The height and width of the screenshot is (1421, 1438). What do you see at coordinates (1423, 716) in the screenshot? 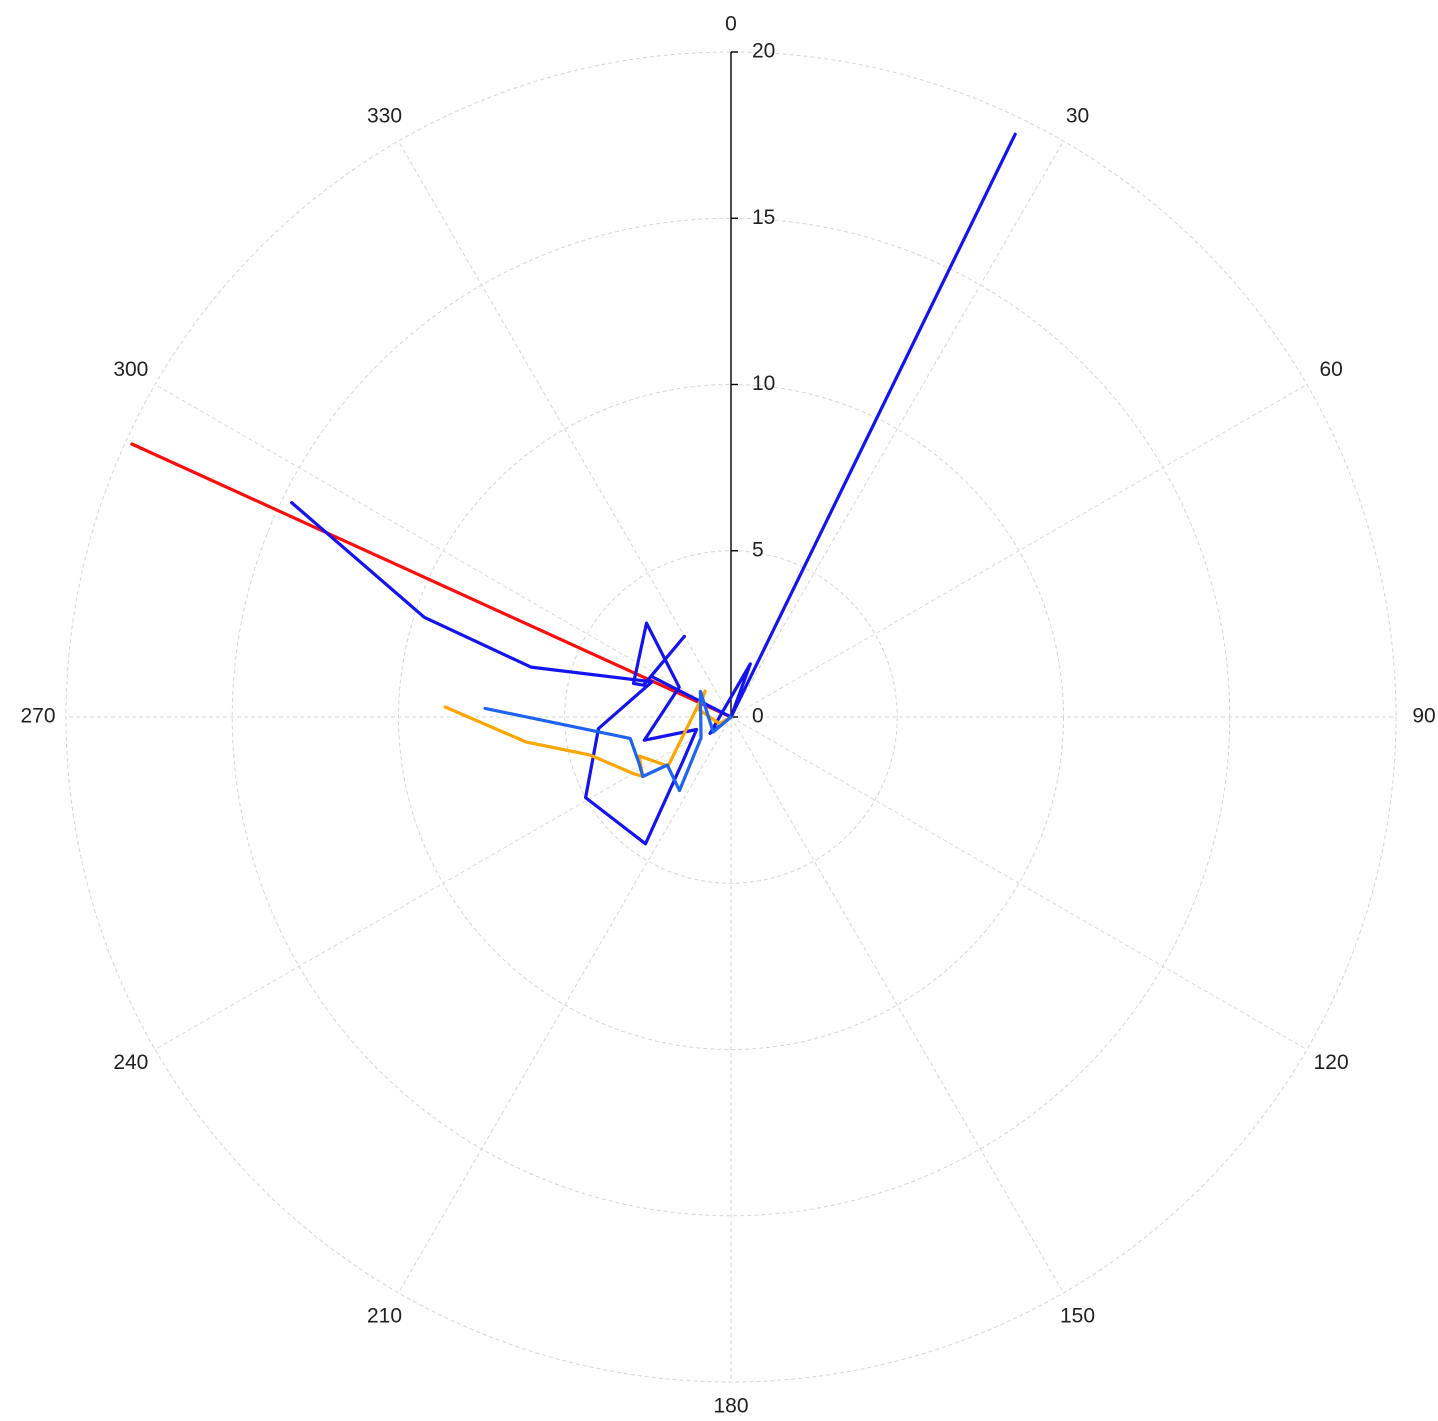
I see `angle-tick-label-3: 90` at bounding box center [1423, 716].